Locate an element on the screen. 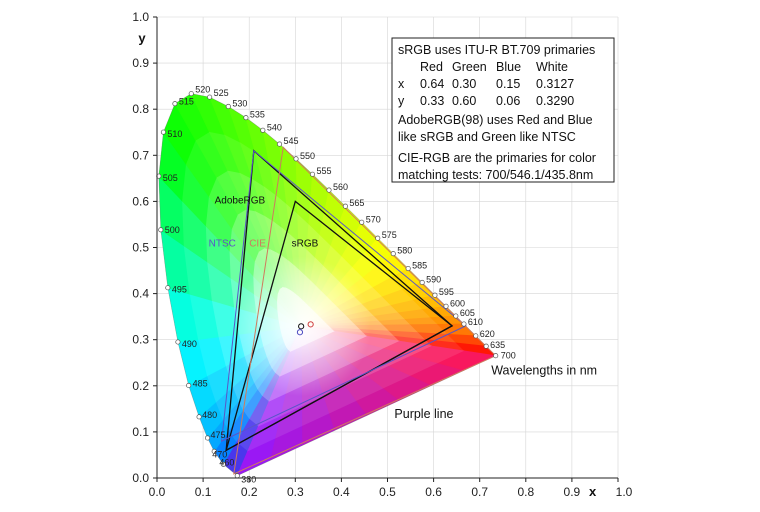 This screenshot has height=512, width=760. wavelength-label-535: 535 is located at coordinates (257, 115).